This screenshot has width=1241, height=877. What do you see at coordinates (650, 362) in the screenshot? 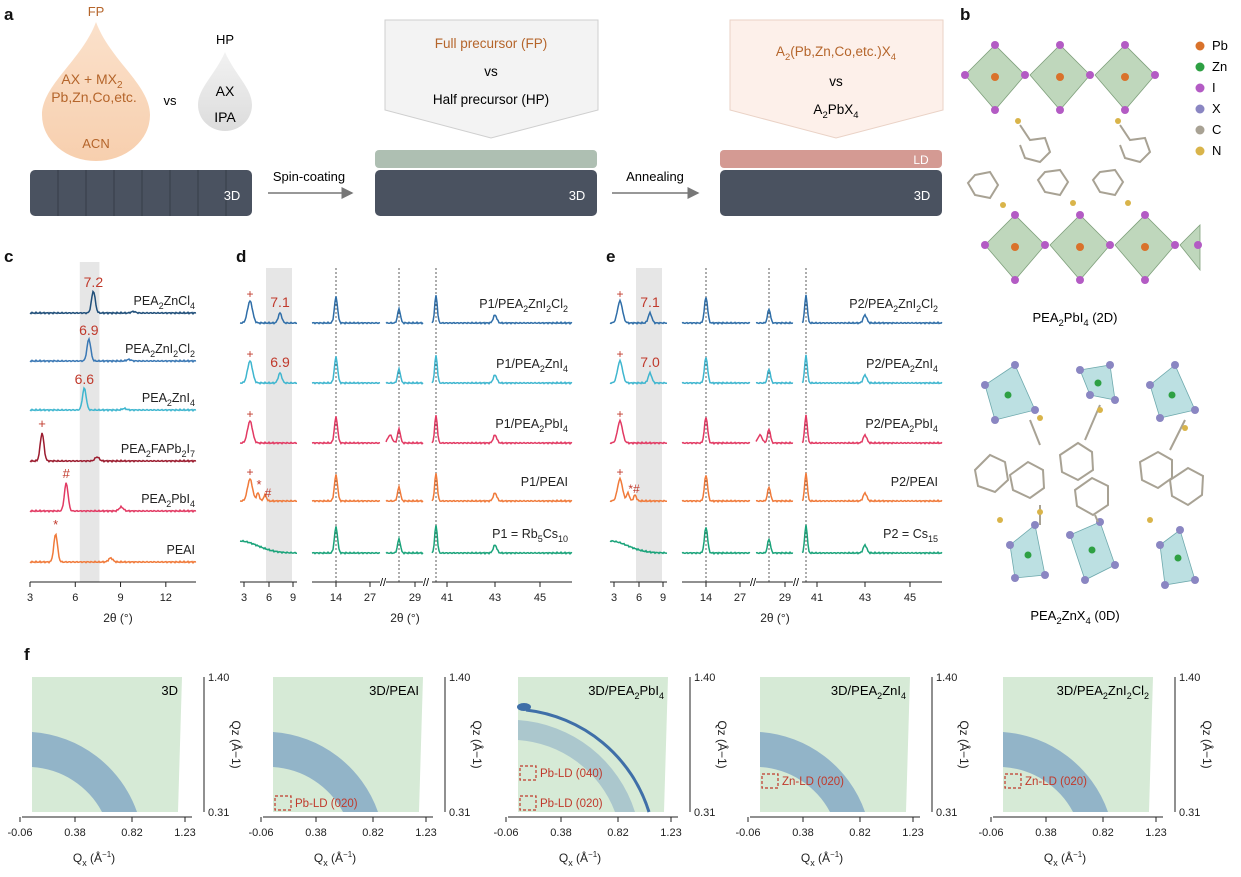
I see `peak-label: 7.0` at bounding box center [650, 362].